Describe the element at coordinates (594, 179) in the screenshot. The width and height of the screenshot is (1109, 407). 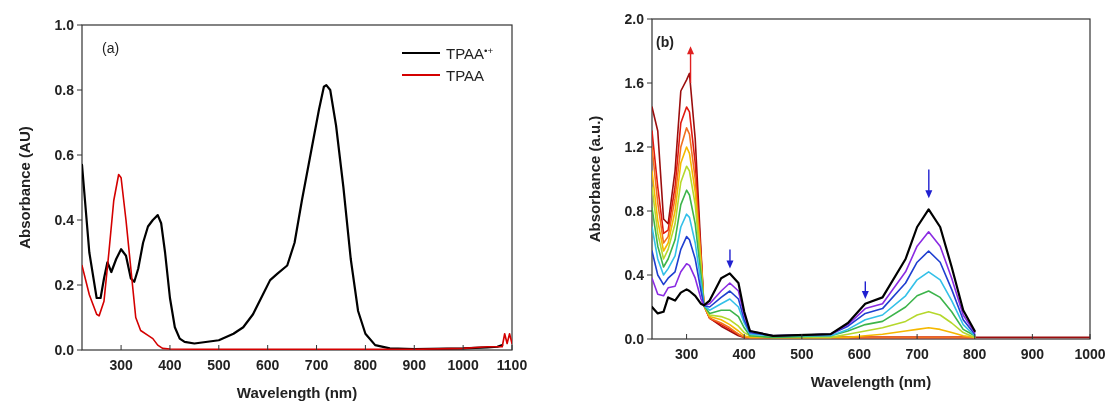
I see `y-axis-title: Absorbance (a.u.)` at that location.